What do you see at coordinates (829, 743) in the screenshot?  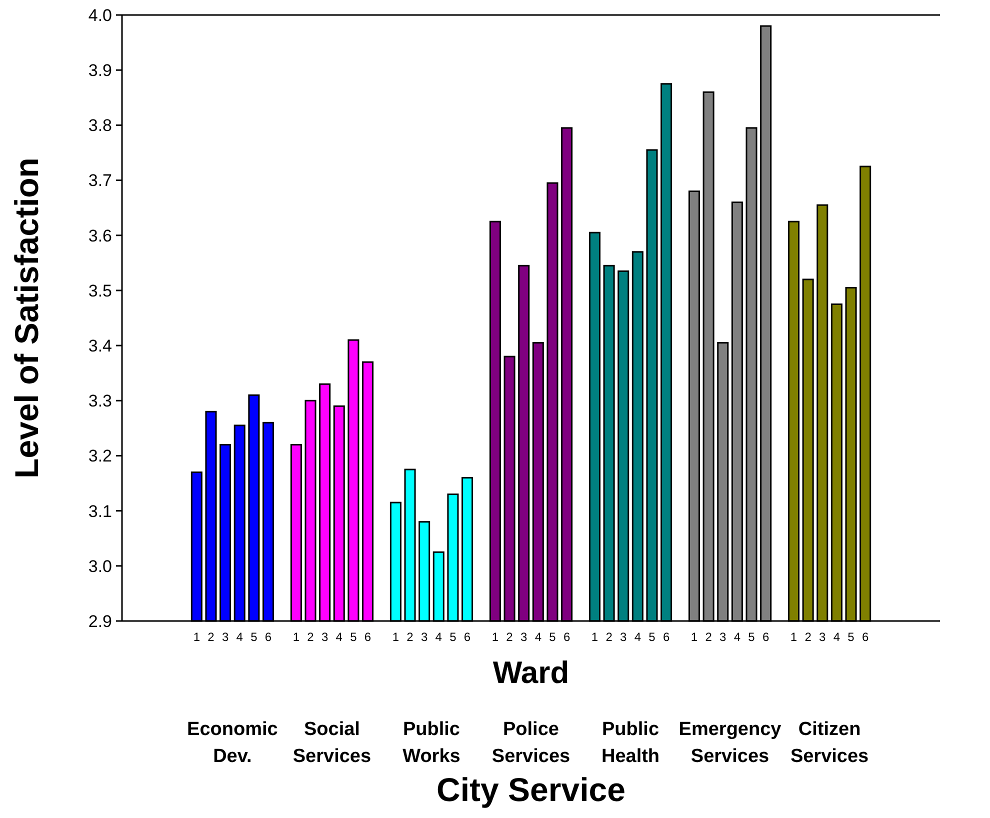 I see `x-tick-label: Citizen Services` at bounding box center [829, 743].